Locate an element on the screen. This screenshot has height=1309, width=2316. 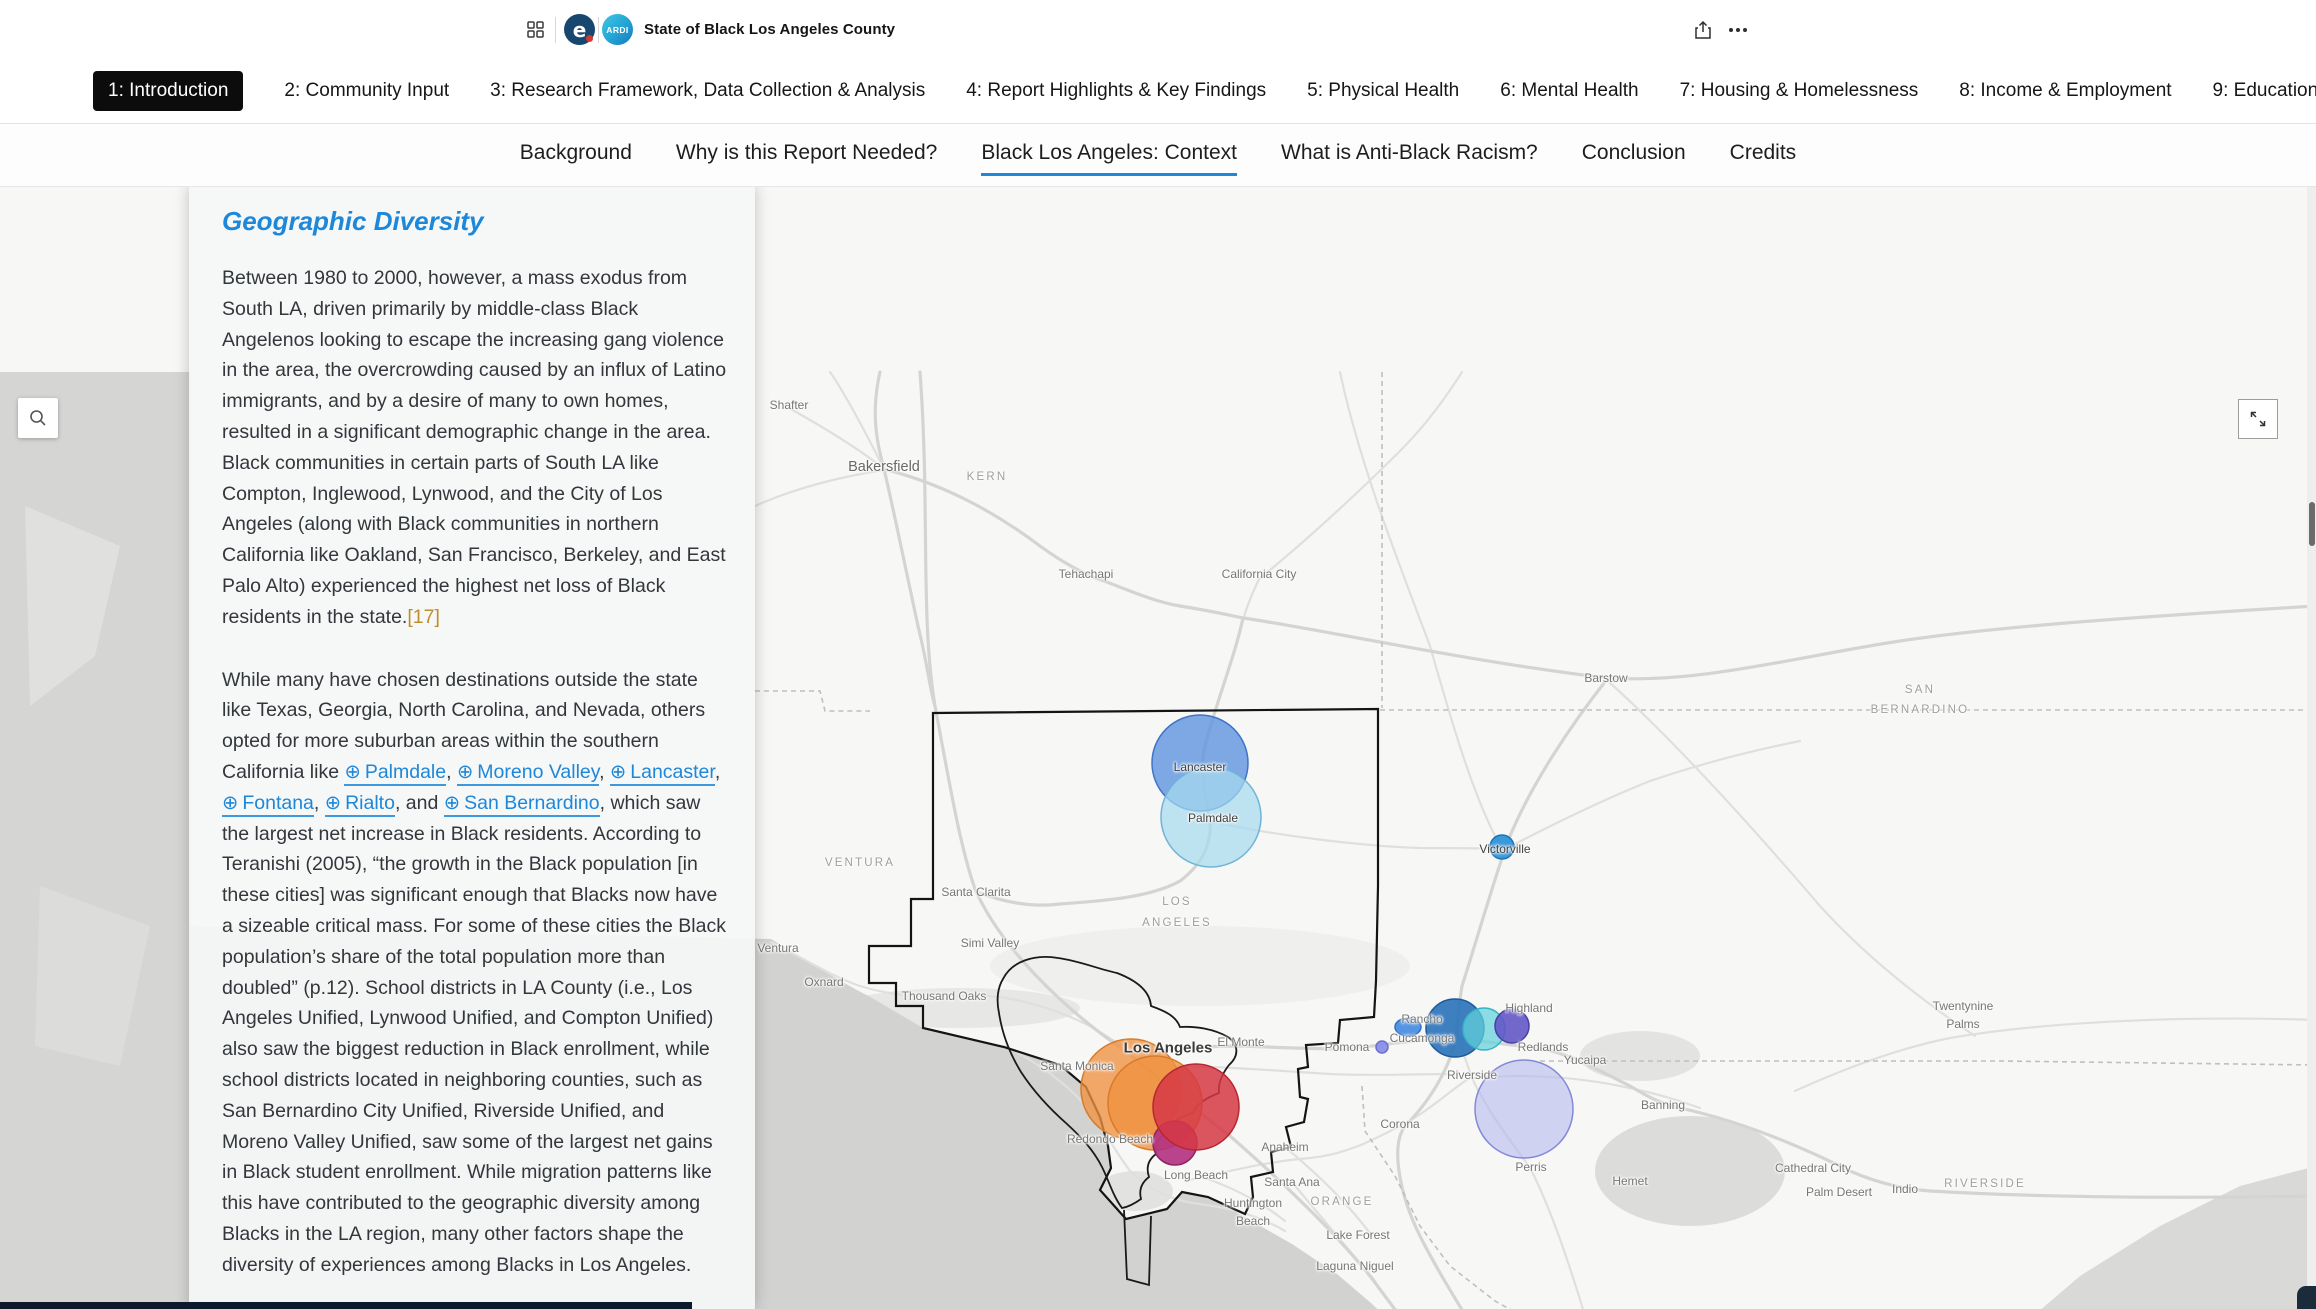
share-icon is located at coordinates (1703, 29).